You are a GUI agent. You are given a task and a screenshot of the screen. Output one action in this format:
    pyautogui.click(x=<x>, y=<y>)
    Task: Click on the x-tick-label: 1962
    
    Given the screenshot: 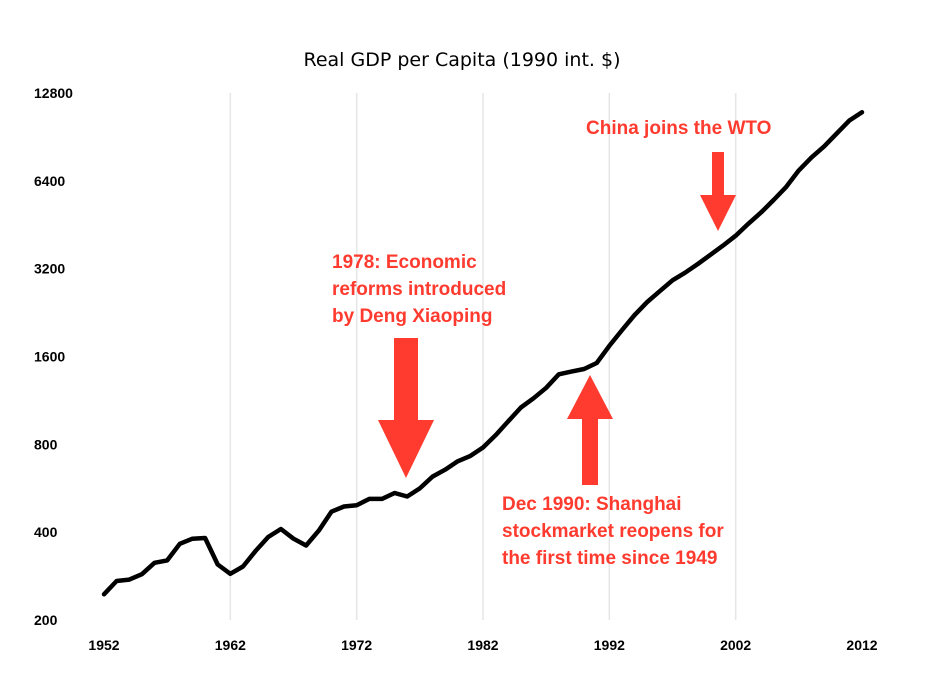 What is the action you would take?
    pyautogui.click(x=230, y=645)
    